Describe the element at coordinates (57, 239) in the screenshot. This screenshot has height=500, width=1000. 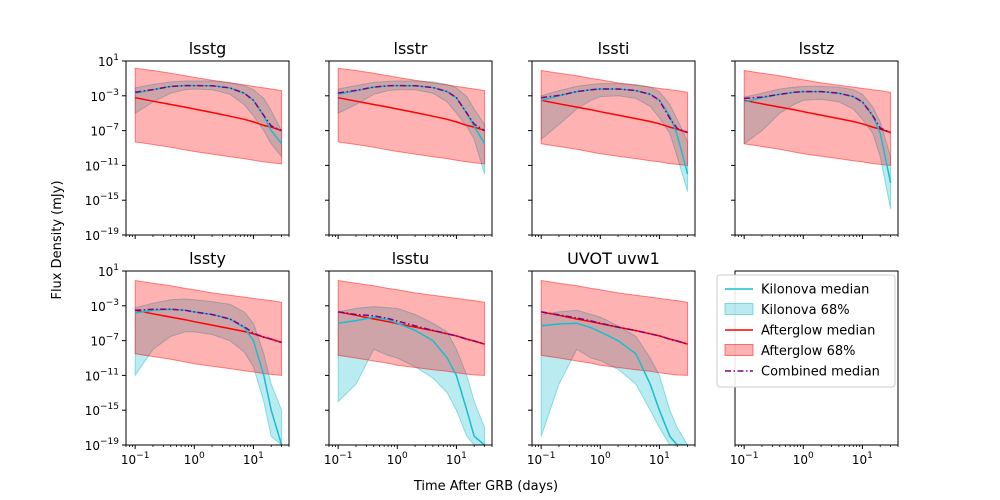
I see `y-axis-label: Flux Density (mJy)` at that location.